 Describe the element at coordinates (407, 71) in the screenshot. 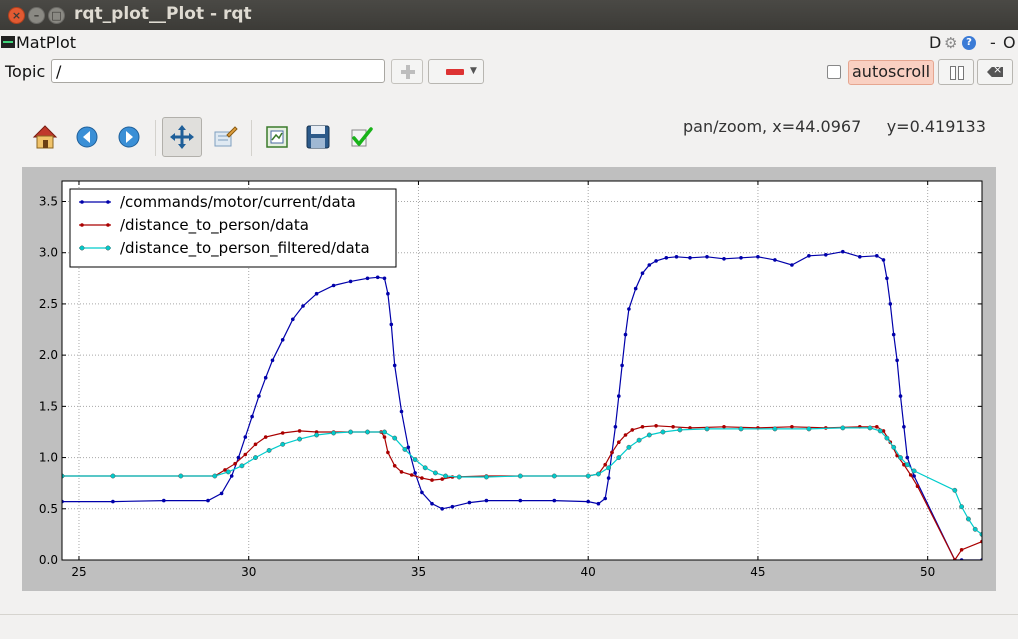

I see `add-topic-button` at that location.